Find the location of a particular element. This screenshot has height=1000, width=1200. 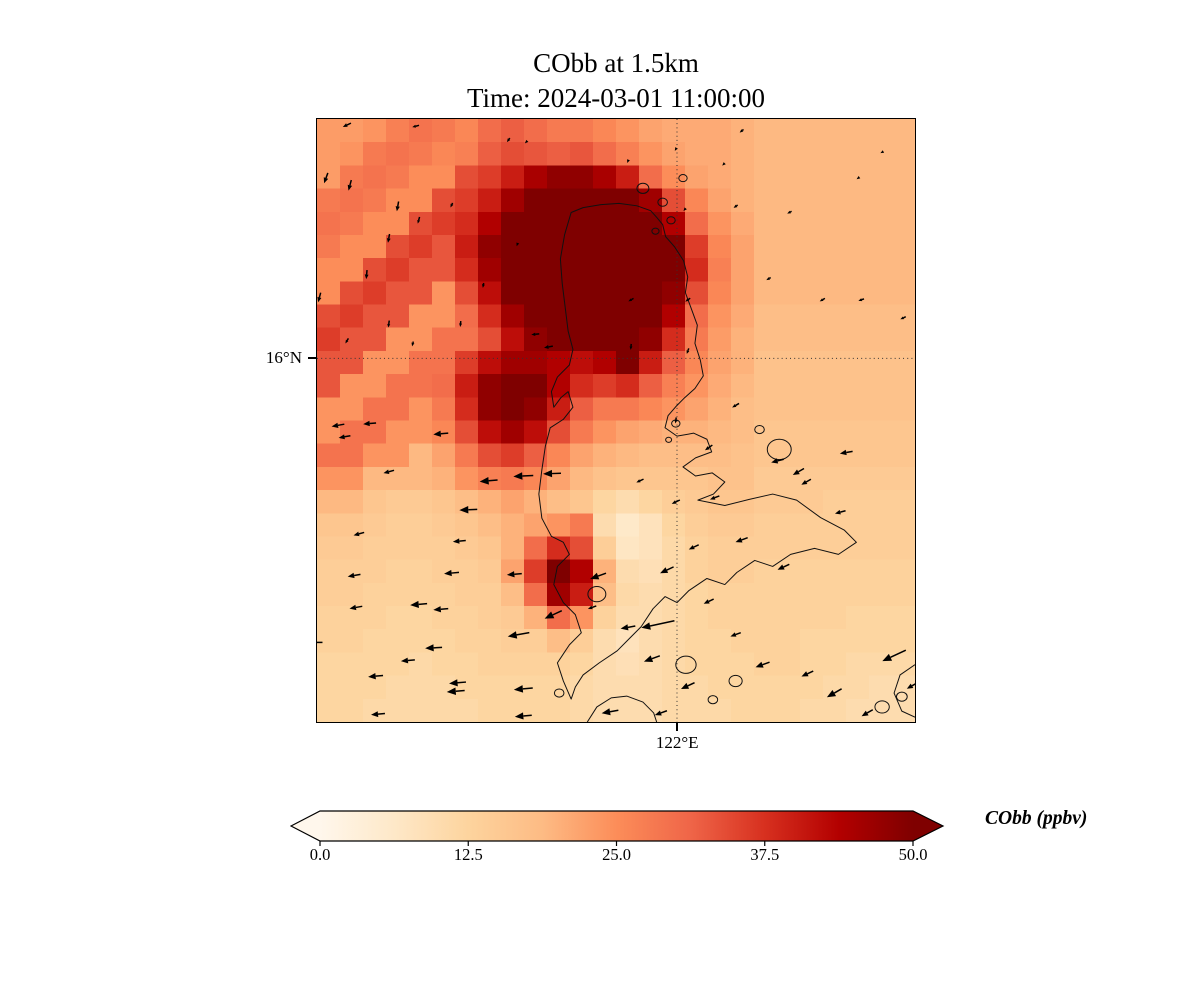

colorbar-bar is located at coordinates (617, 826).